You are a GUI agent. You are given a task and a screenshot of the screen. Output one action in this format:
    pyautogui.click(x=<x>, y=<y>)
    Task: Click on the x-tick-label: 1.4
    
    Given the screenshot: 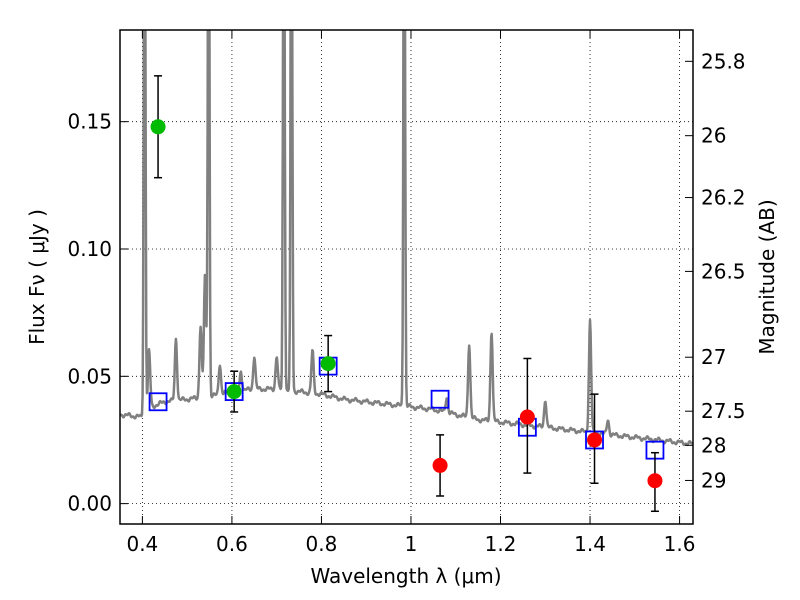 What is the action you would take?
    pyautogui.click(x=590, y=544)
    